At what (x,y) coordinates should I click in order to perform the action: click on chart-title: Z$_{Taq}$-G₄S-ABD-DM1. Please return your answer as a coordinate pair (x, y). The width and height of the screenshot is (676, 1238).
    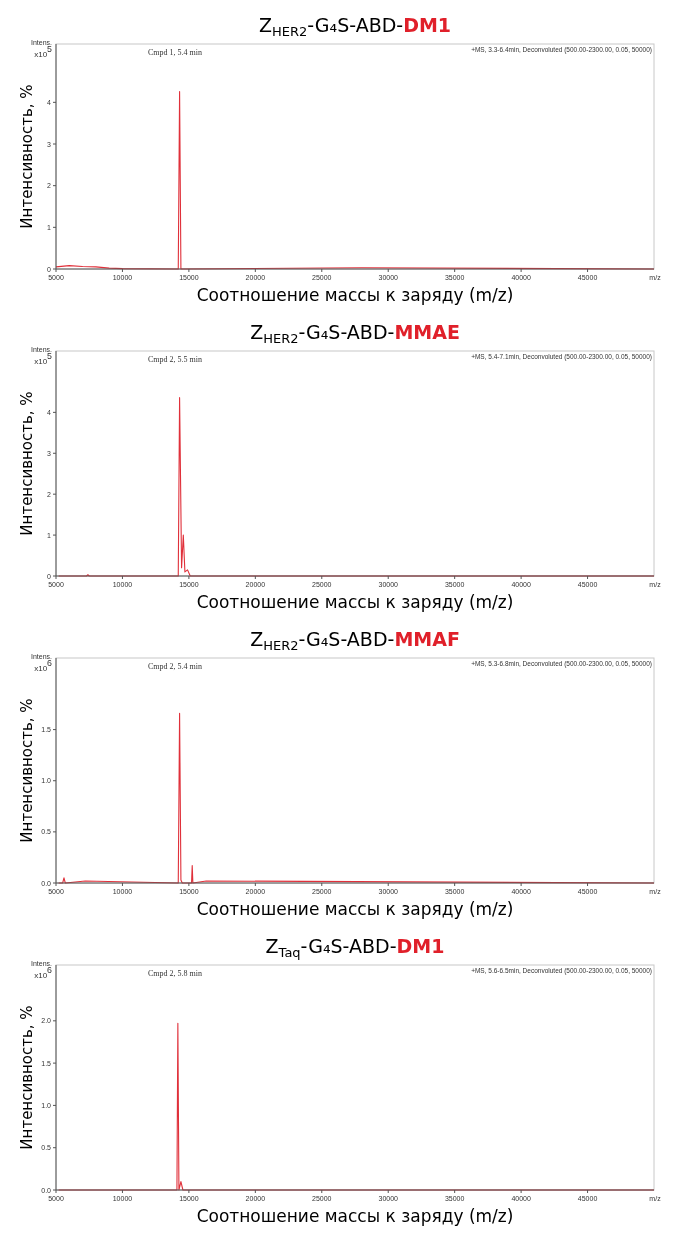
    Looking at the image, I should click on (355, 947).